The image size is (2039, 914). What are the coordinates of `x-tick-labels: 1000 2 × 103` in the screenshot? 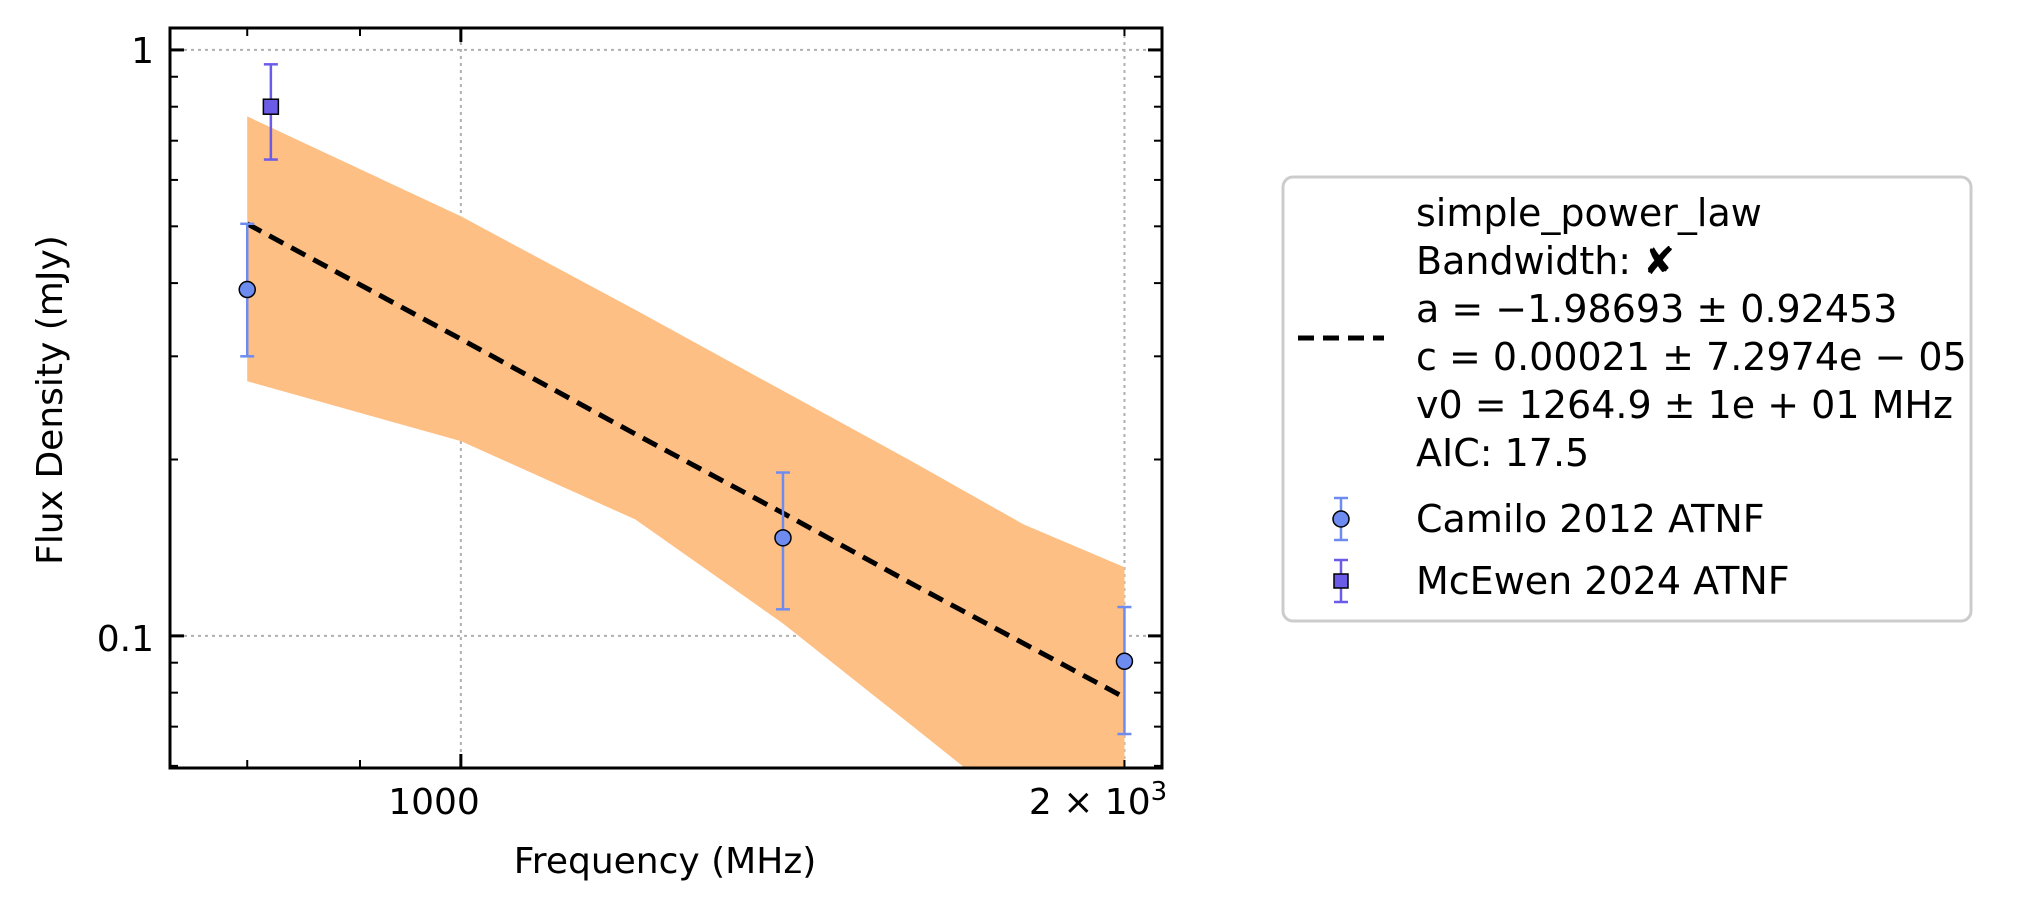 It's located at (777, 800).